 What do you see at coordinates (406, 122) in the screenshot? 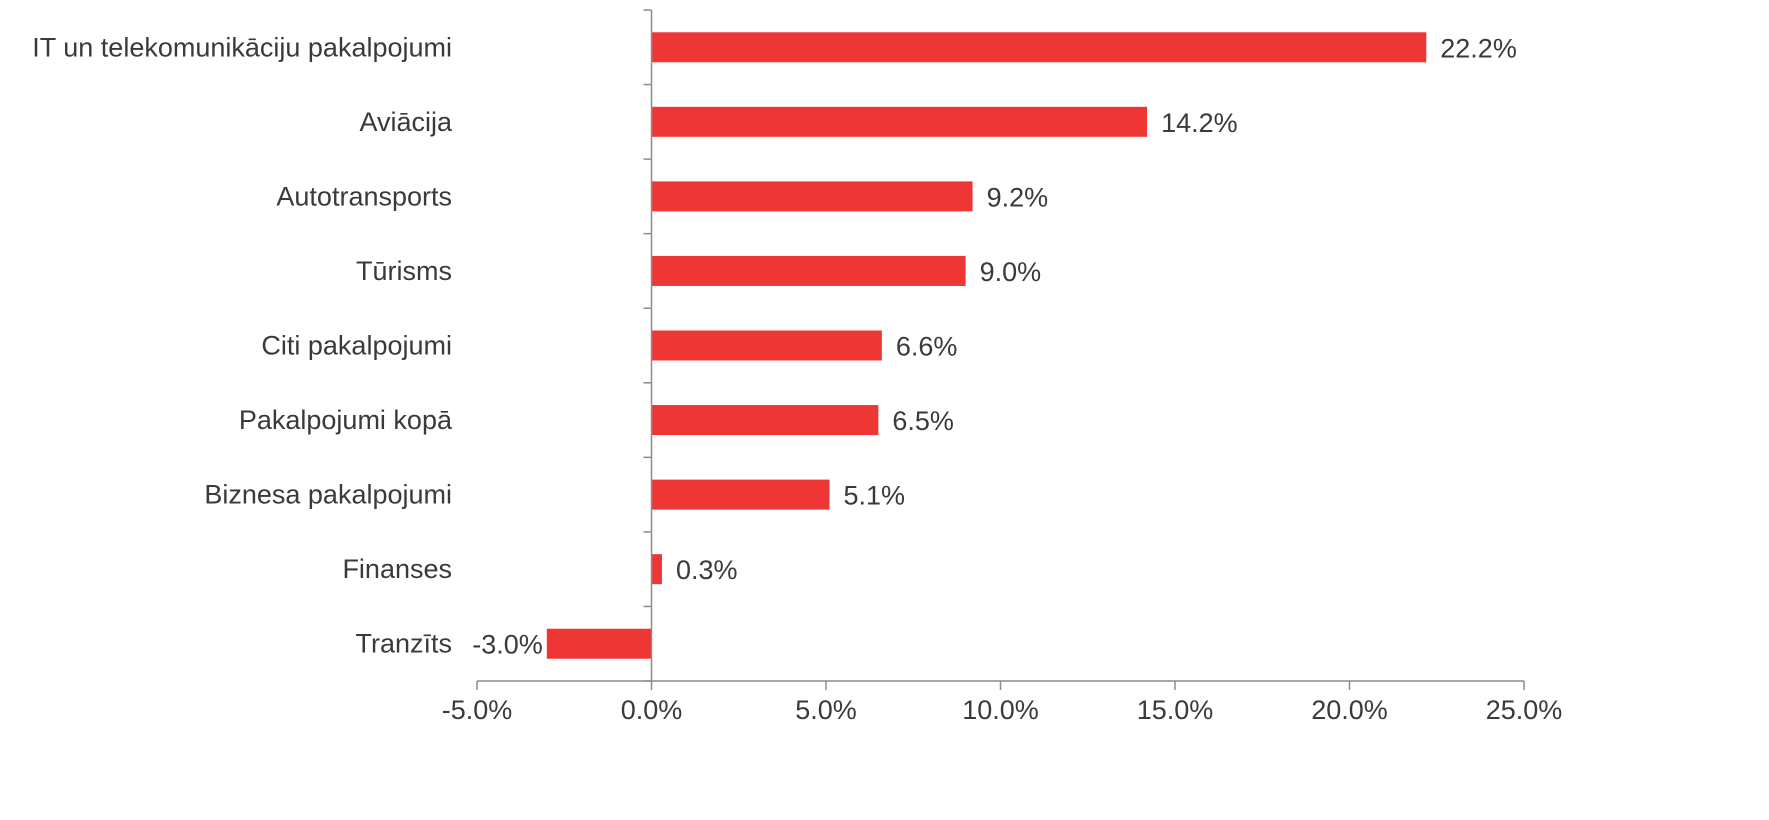
I see `category-label-aviacija: Aviācija` at bounding box center [406, 122].